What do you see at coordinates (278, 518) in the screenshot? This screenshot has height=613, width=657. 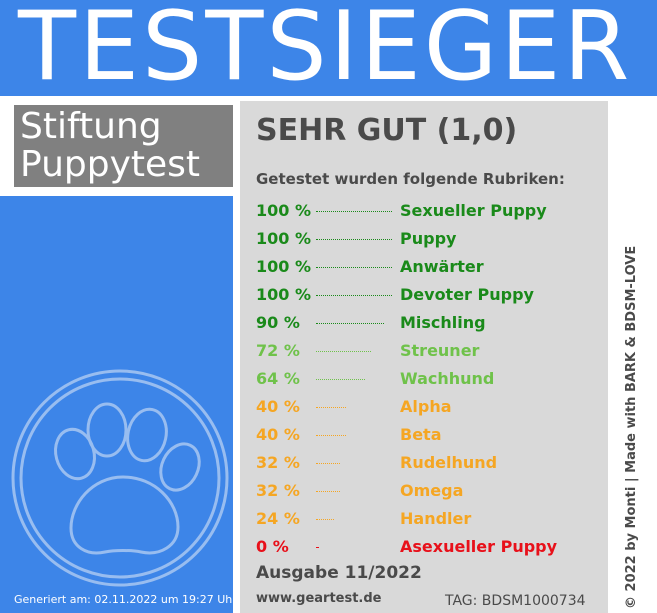 I see `category-percent: 24 %` at bounding box center [278, 518].